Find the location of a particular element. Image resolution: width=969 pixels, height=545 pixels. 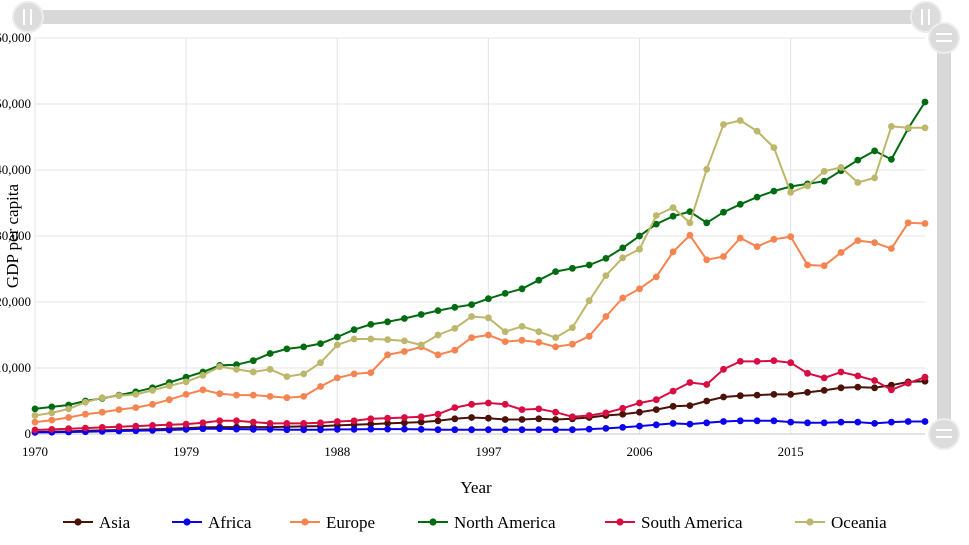

legend-item-europe: Europe is located at coordinates (332, 522).